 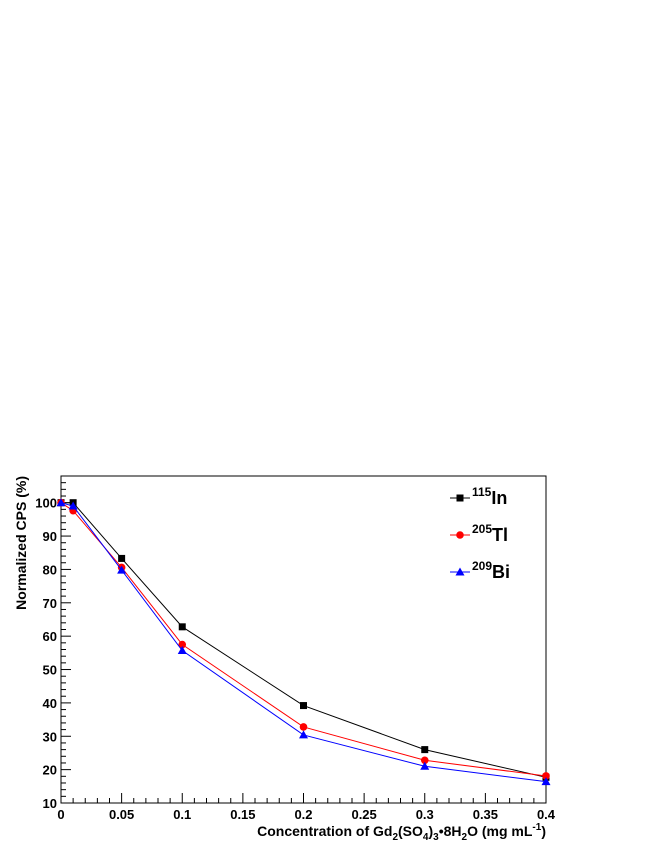 I want to click on legend-item: 209Bi, so click(x=480, y=570).